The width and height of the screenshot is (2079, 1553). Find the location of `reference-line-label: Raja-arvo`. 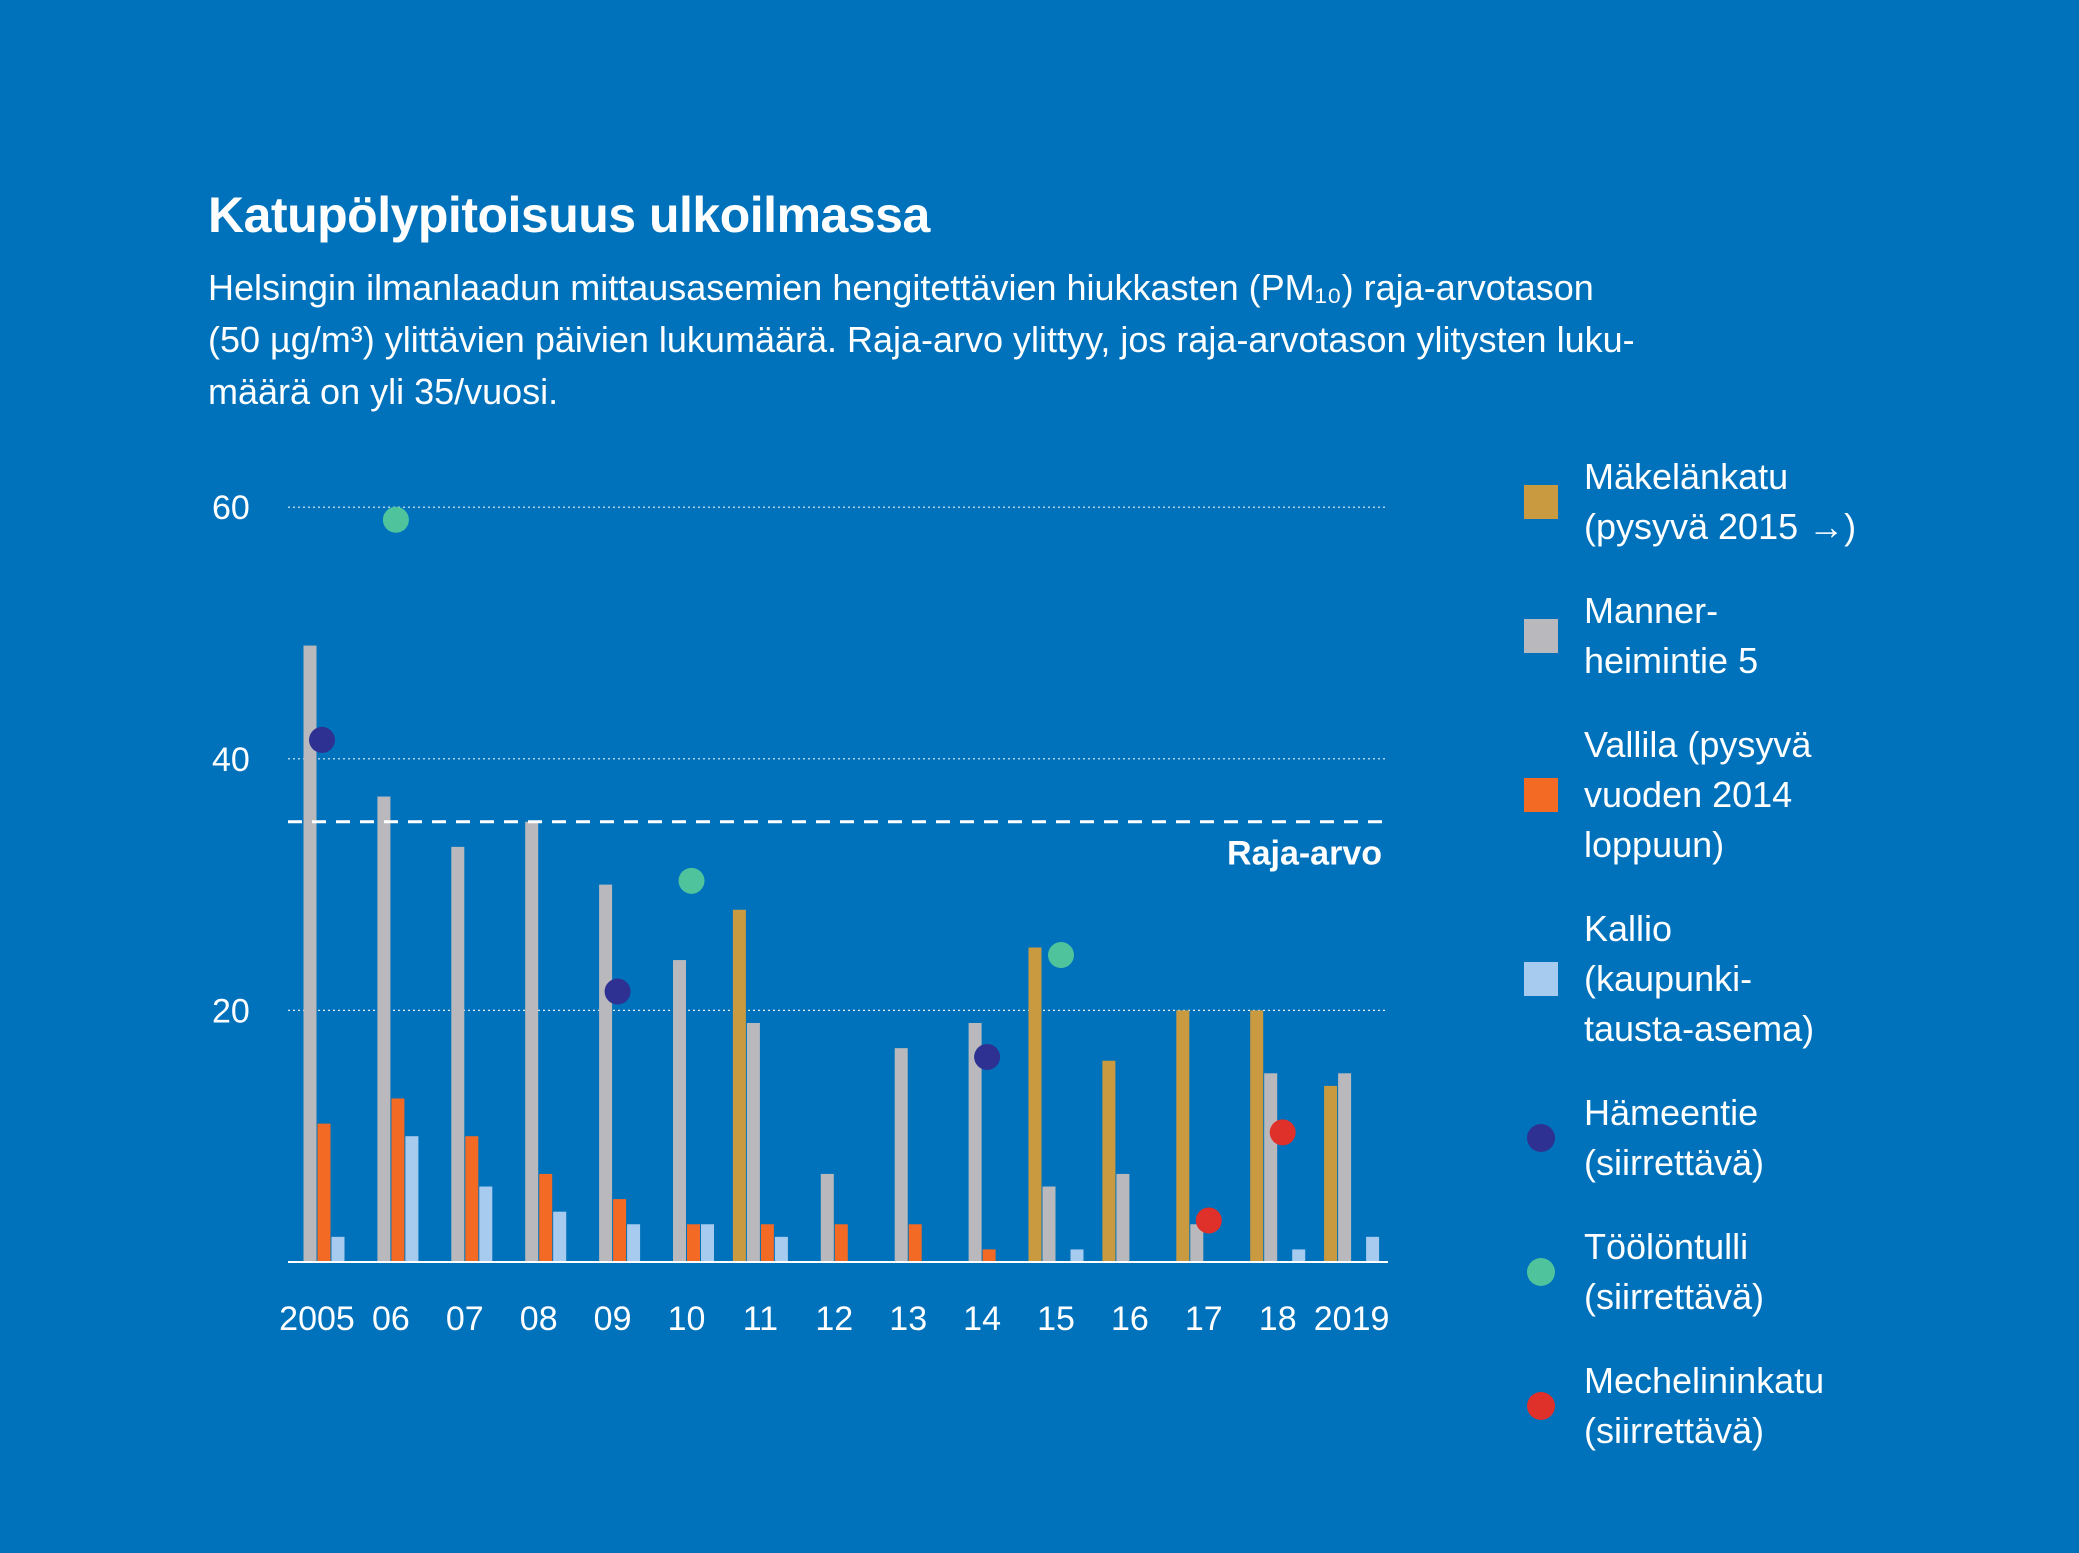

reference-line-label: Raja-arvo is located at coordinates (1304, 854).